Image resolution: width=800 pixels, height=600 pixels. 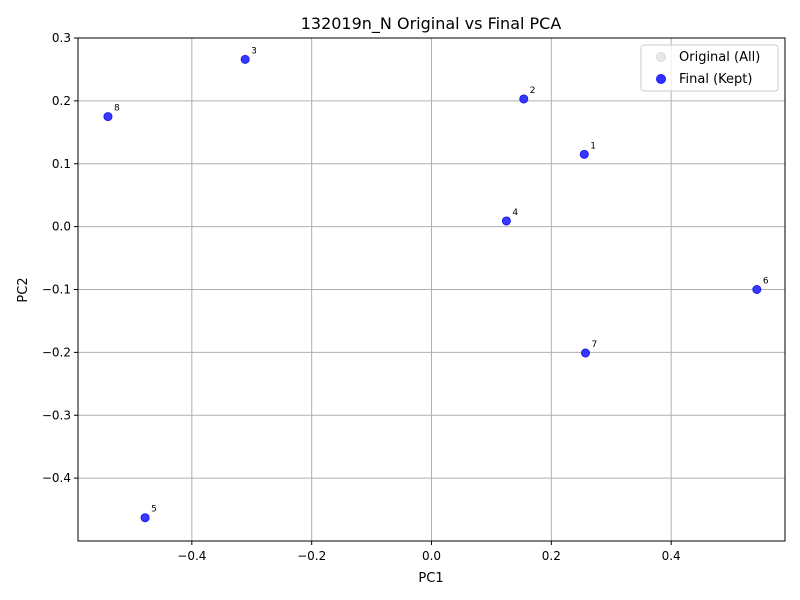 I want to click on legend-box, so click(x=709, y=68).